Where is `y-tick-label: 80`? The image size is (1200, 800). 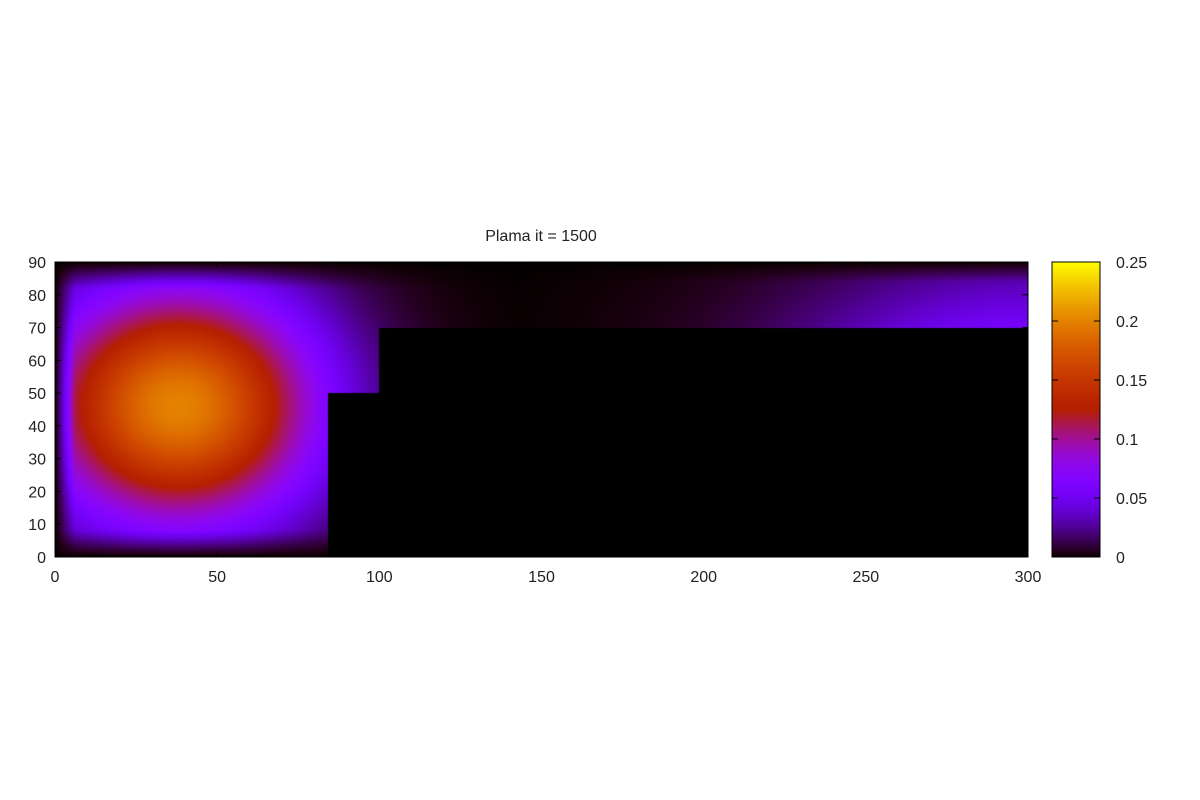 y-tick-label: 80 is located at coordinates (37, 296).